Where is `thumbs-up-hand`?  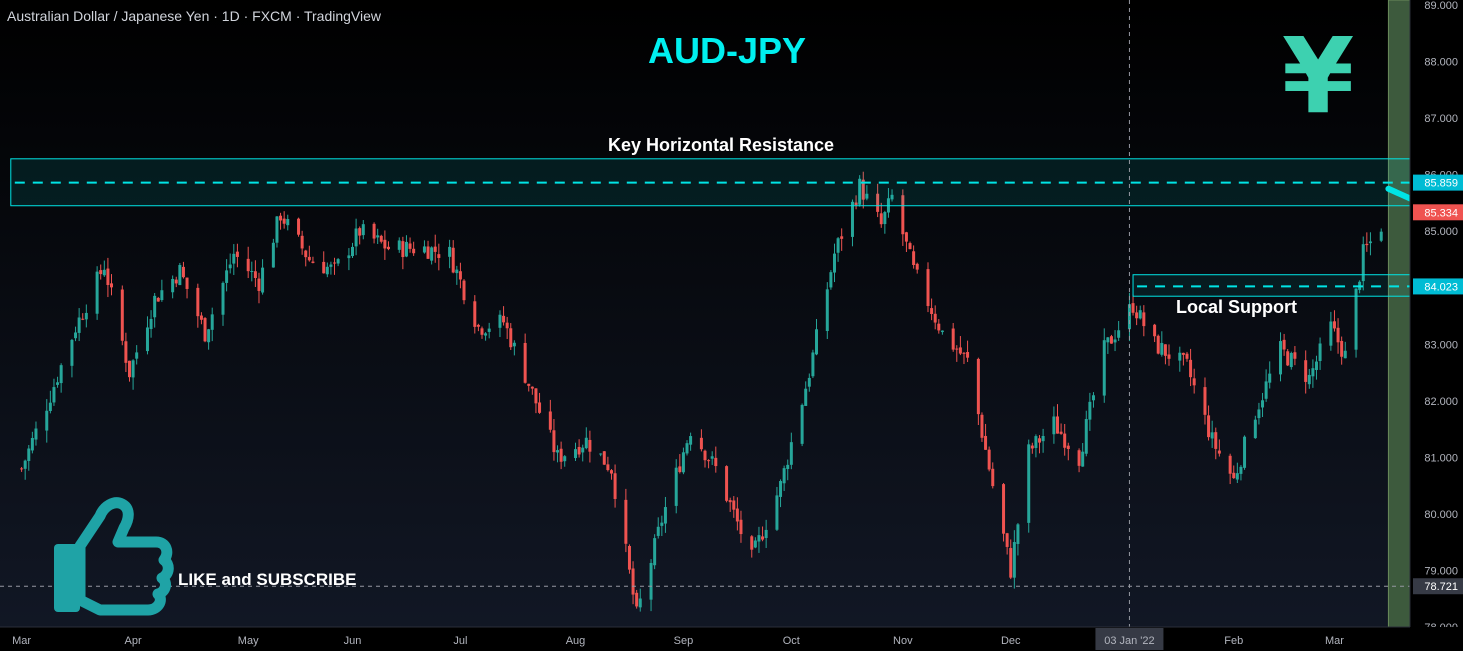 thumbs-up-hand is located at coordinates (124, 556).